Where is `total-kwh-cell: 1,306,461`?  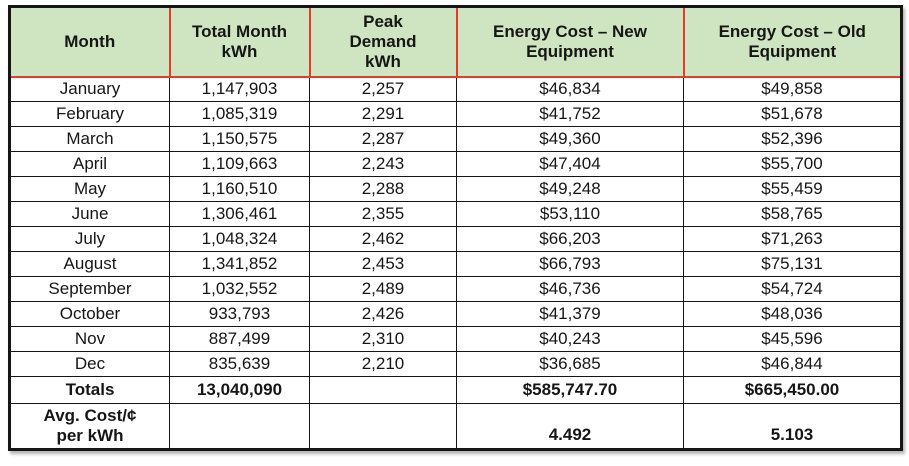 total-kwh-cell: 1,306,461 is located at coordinates (239, 214).